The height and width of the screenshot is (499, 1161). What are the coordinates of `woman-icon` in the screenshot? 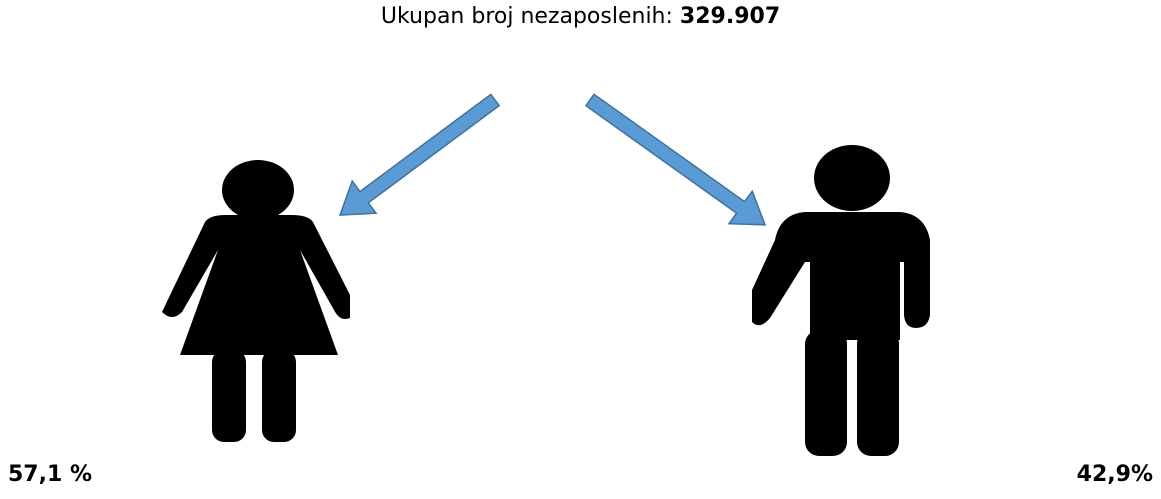 It's located at (256, 301).